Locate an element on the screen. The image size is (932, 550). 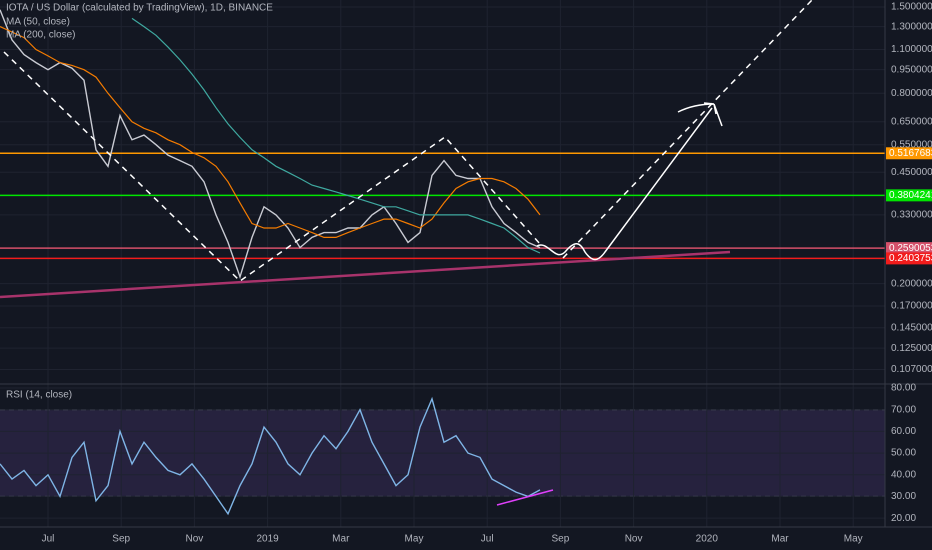
y-tick-label: 1.50000000 is located at coordinates (911, 7).